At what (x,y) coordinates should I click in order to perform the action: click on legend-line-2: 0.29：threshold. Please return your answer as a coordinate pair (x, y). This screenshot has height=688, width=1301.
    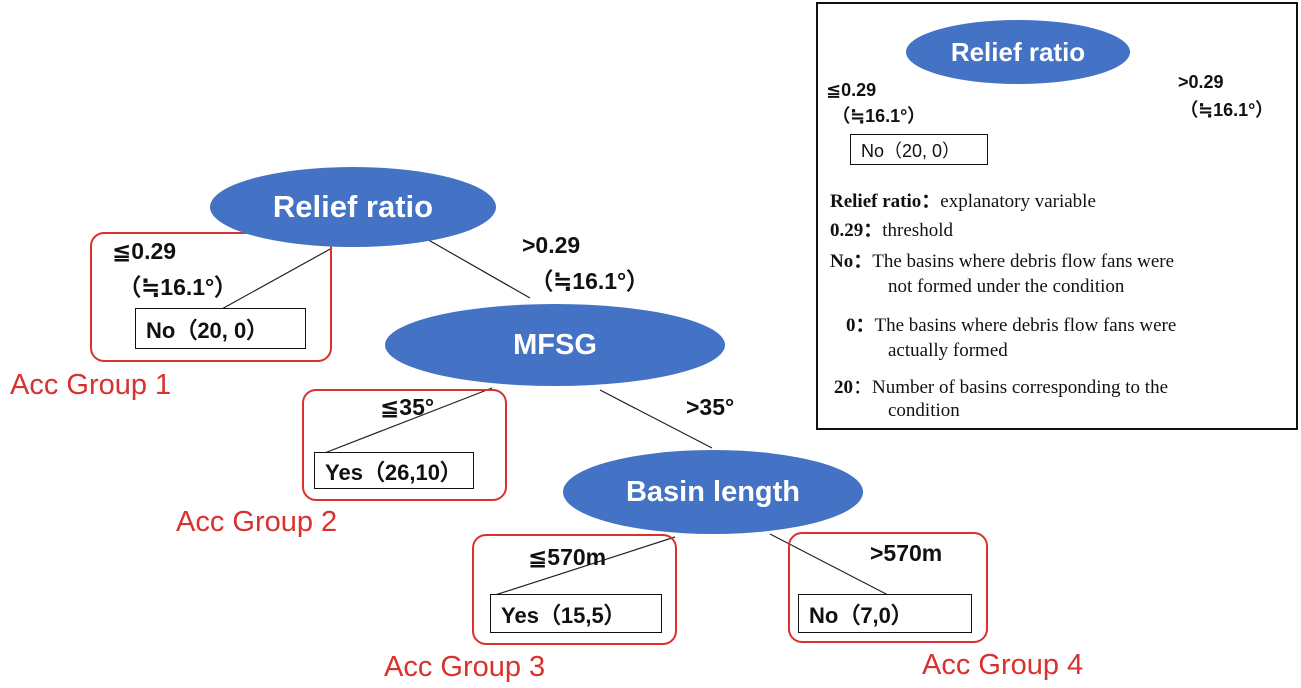
    Looking at the image, I should click on (891, 230).